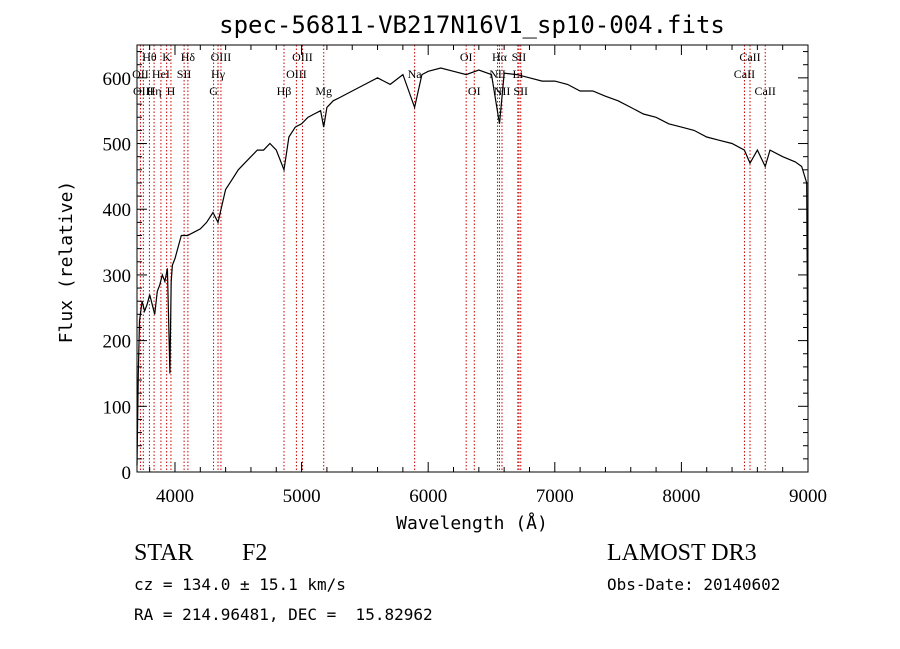 This screenshot has width=900, height=649. Describe the element at coordinates (149, 57) in the screenshot. I see `line-label: Hθ` at that location.